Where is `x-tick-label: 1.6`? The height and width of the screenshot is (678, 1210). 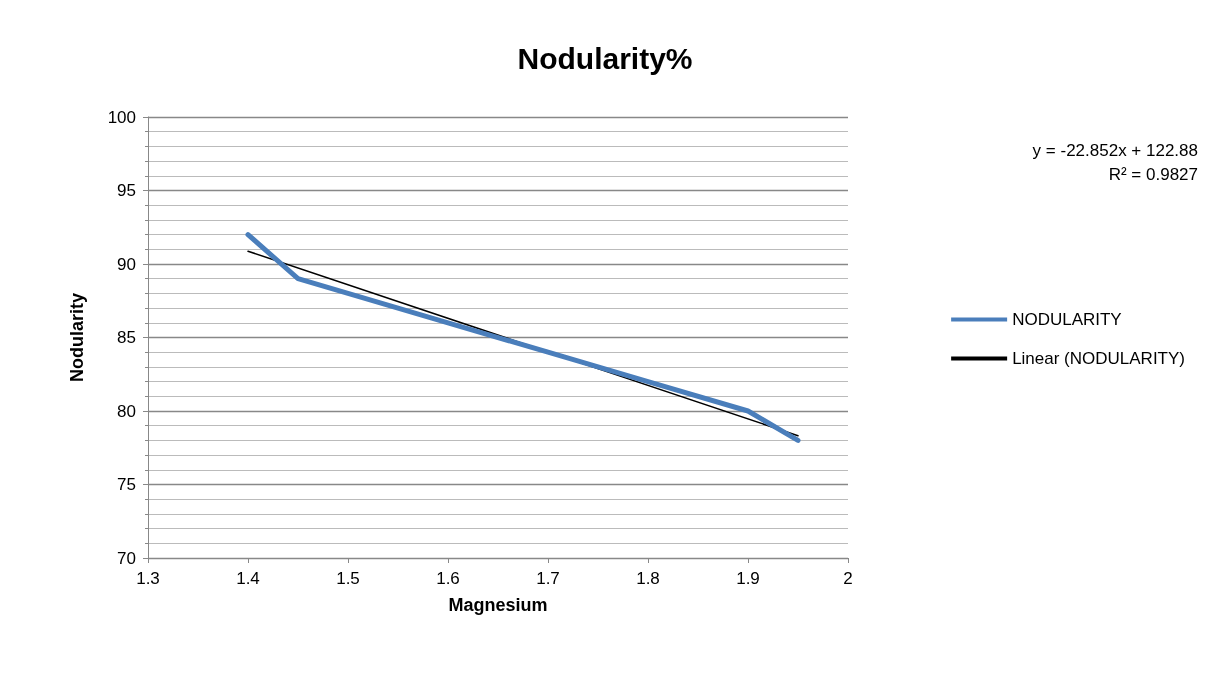 x-tick-label: 1.6 is located at coordinates (448, 578).